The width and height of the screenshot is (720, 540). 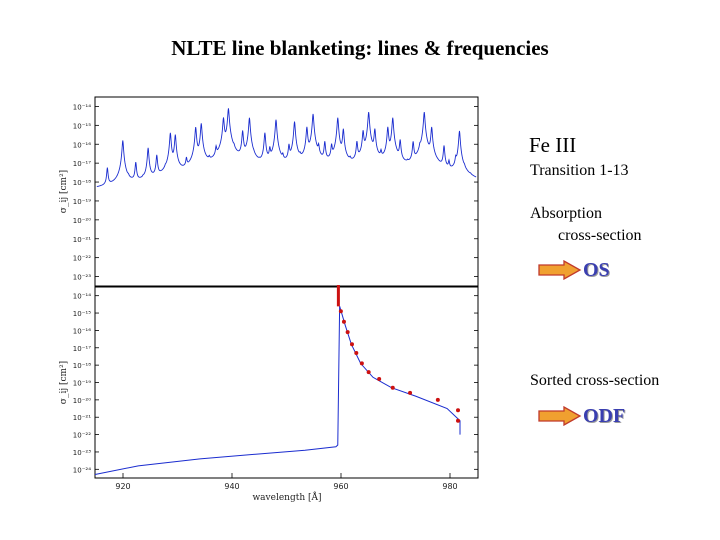 I want to click on odf-arrow-icon, so click(x=560, y=416).